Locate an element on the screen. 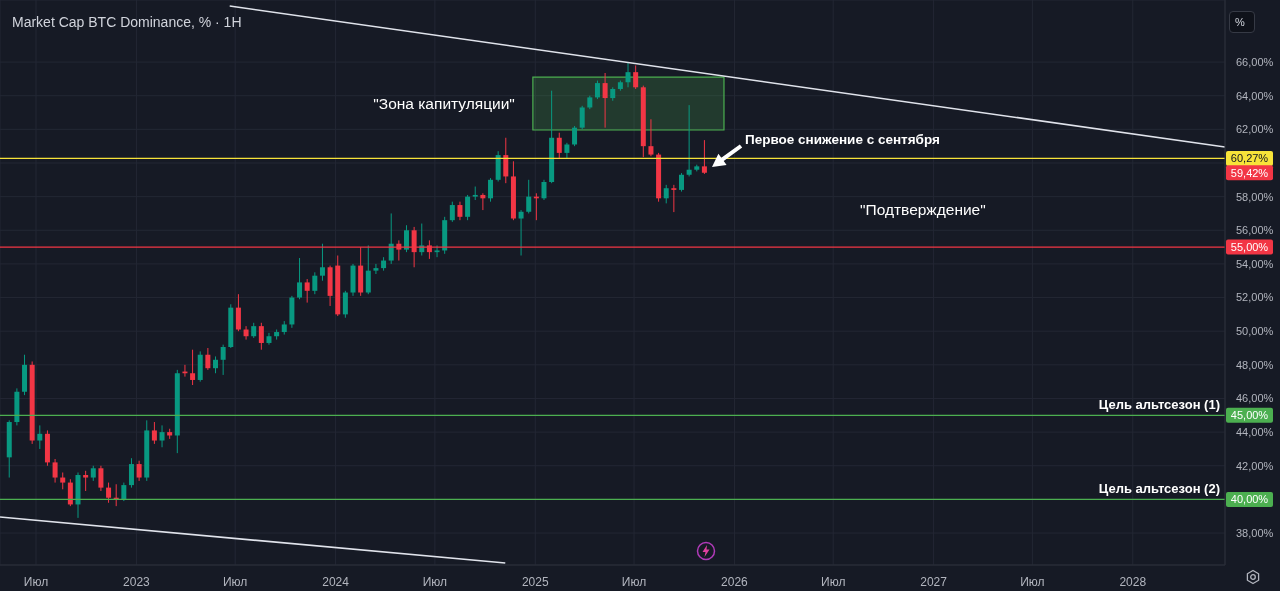 The image size is (1280, 591). x-tick-label: 2028 is located at coordinates (1133, 581).